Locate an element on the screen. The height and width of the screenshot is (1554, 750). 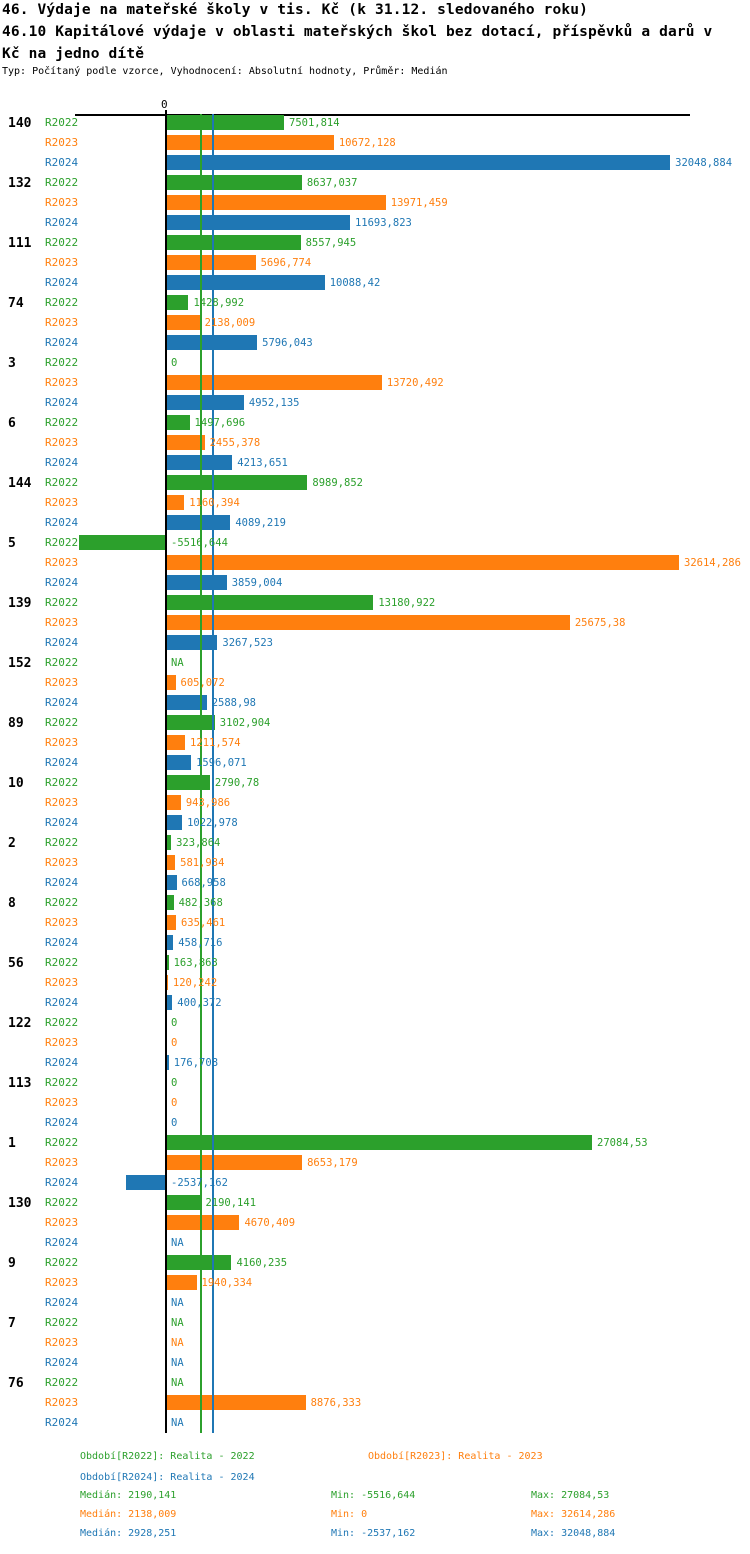
value-label: 3267,523 is located at coordinates (247, 642).